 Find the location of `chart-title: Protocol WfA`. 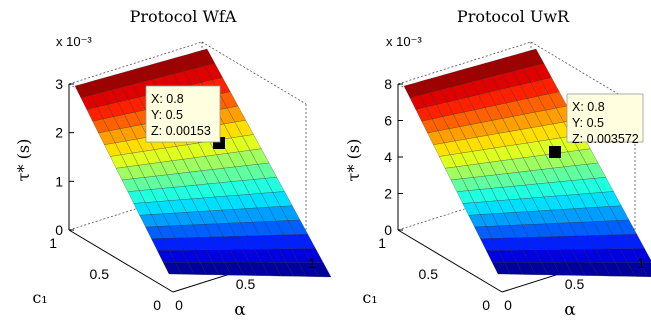

chart-title: Protocol WfA is located at coordinates (183, 16).